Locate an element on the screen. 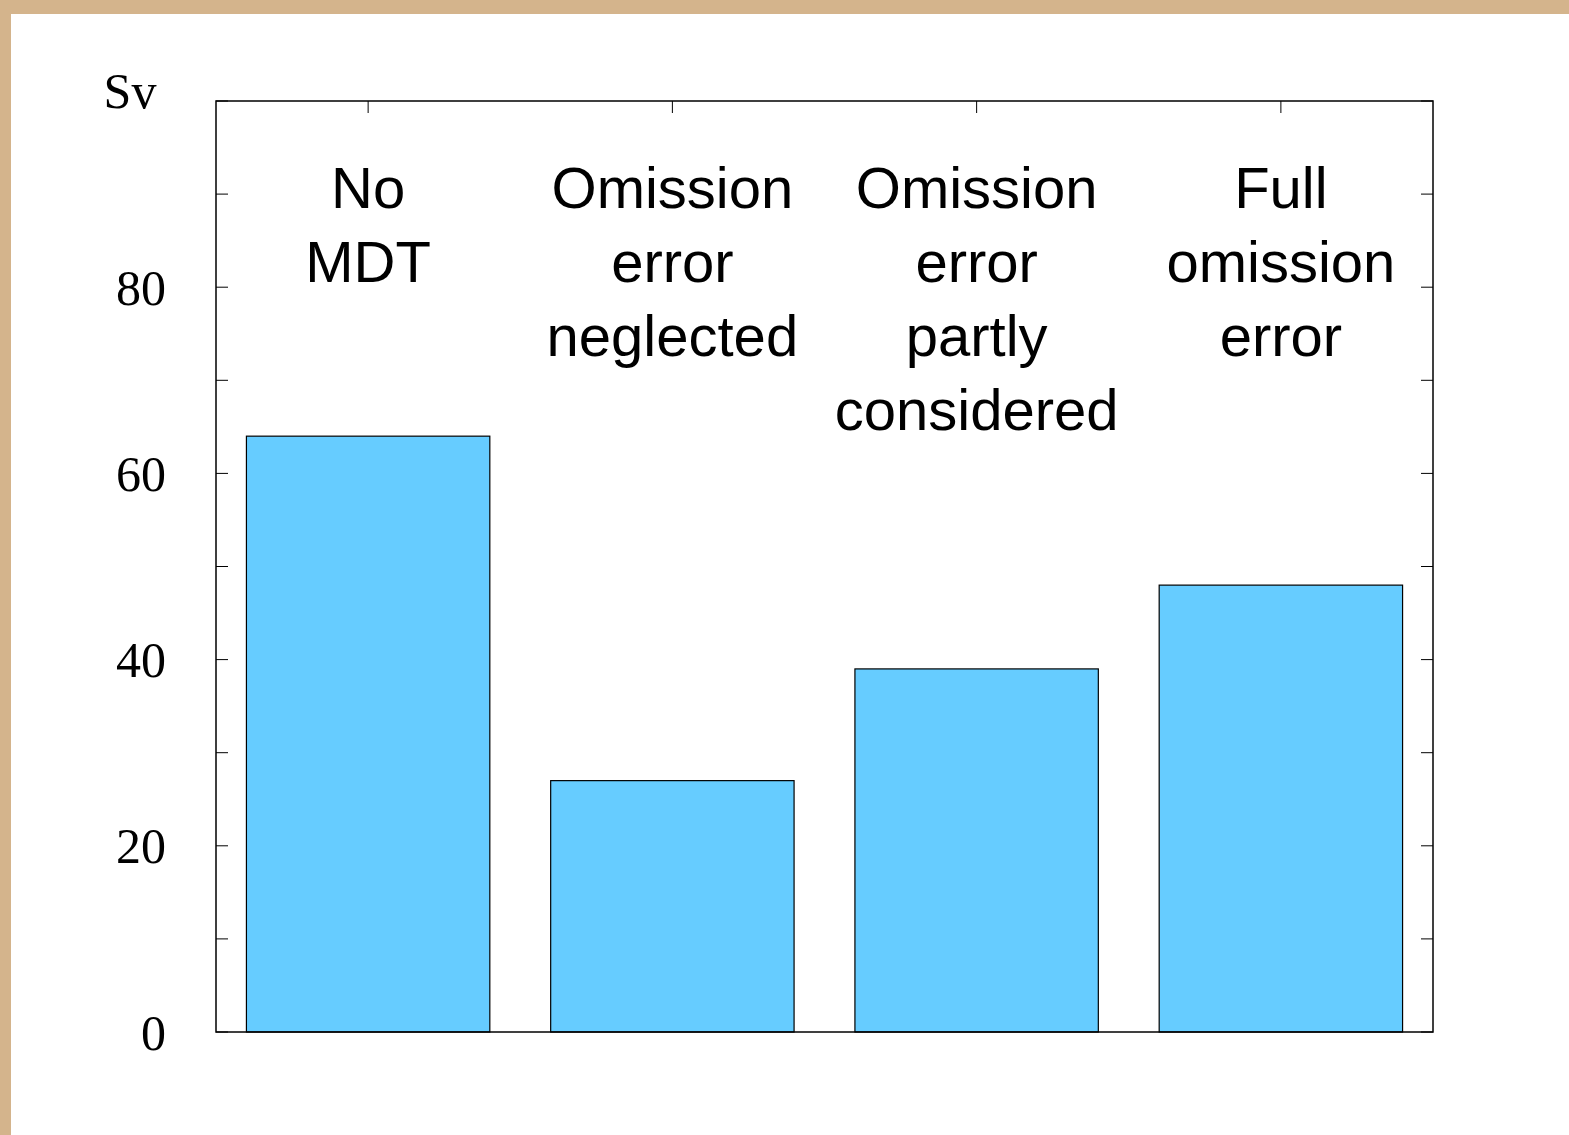 This screenshot has width=1569, height=1135. y-tick-label: 0 is located at coordinates (153, 1032).